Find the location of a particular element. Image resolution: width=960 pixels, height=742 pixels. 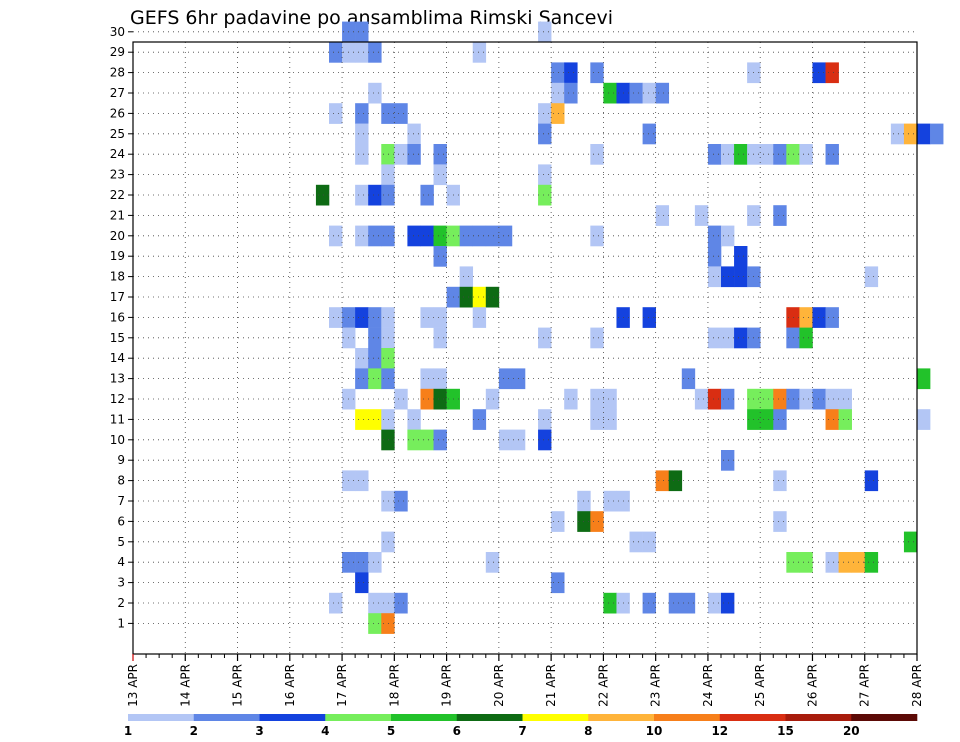

y-tick-label: 13 is located at coordinates (117, 379).